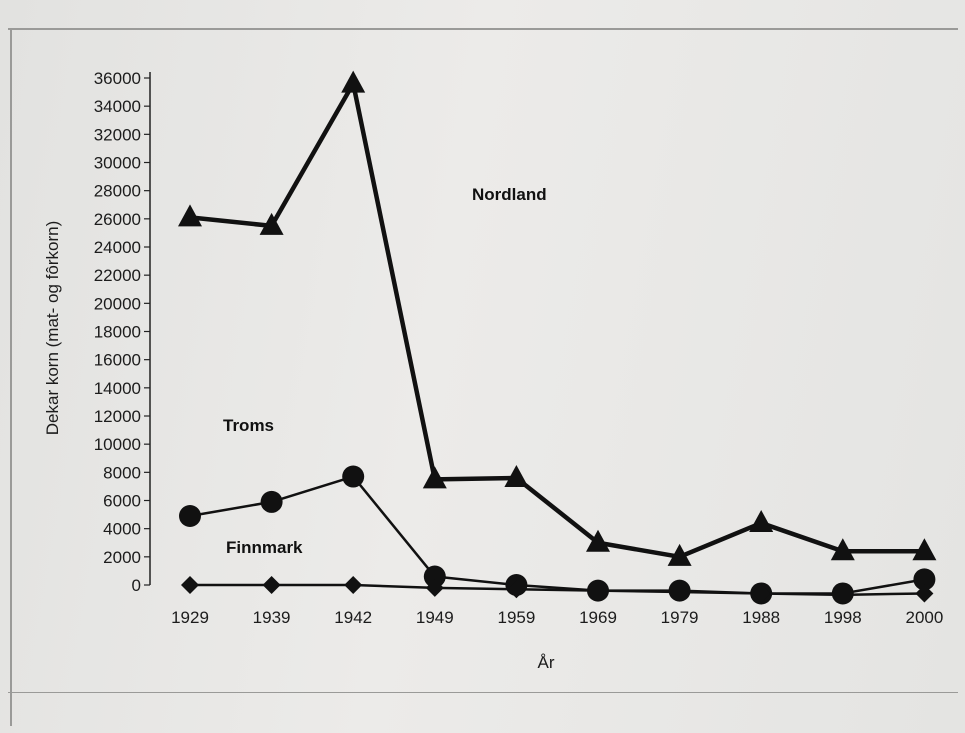 This screenshot has height=733, width=965. I want to click on series-label-nordland: Nordland, so click(509, 194).